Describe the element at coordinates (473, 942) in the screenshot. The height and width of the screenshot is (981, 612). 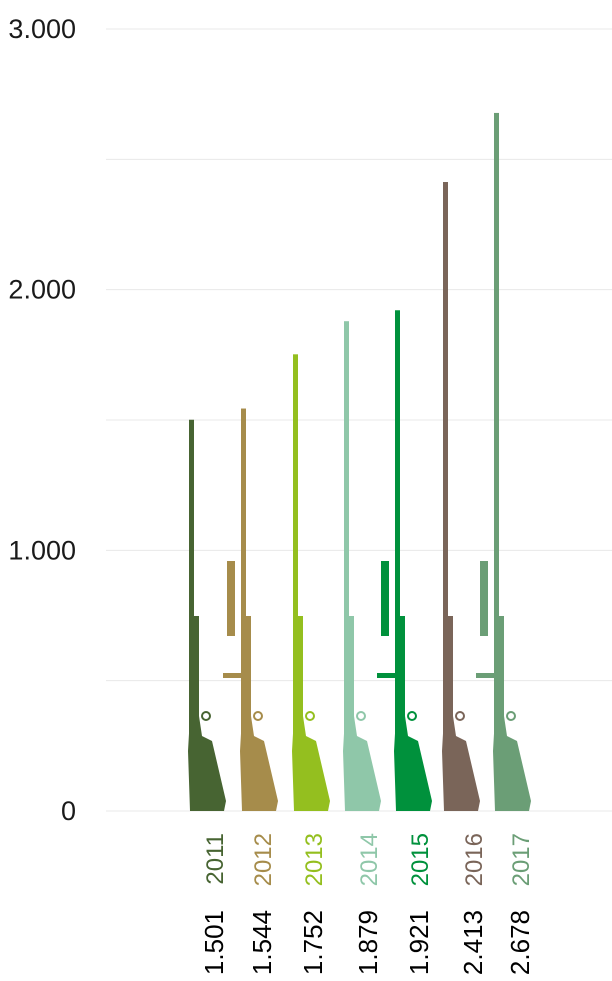
I see `value-label: 2.413` at that location.